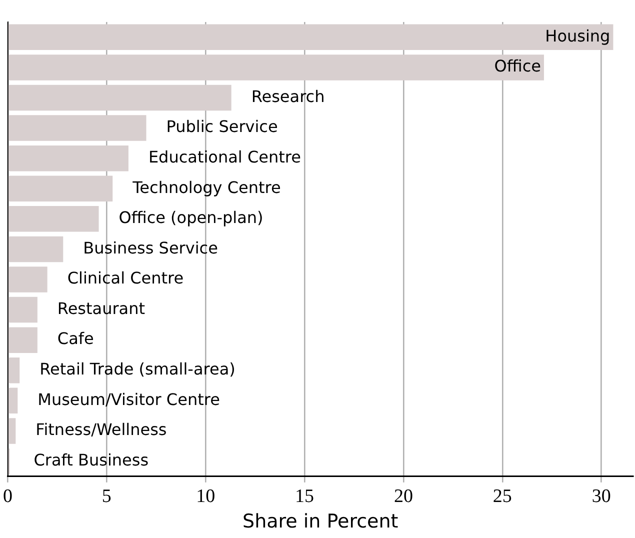 The width and height of the screenshot is (635, 538). What do you see at coordinates (577, 36) in the screenshot?
I see `y-tick-label: Housing` at bounding box center [577, 36].